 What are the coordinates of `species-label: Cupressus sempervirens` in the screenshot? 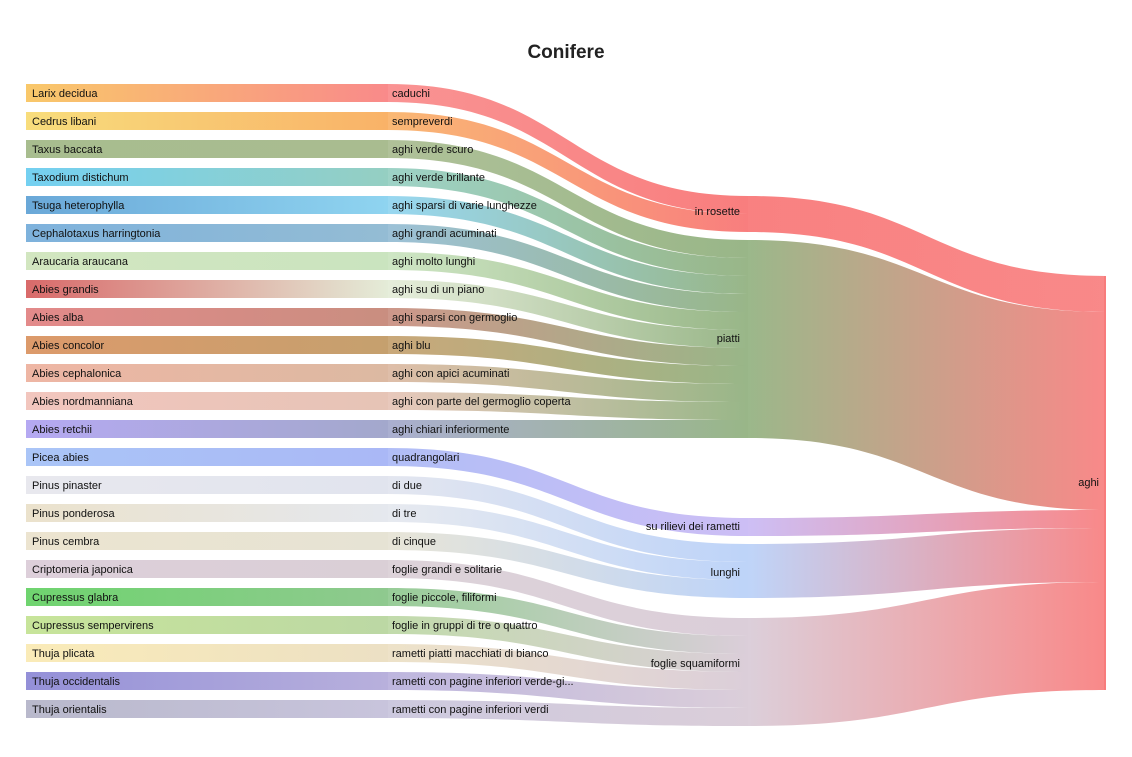 It's located at (93, 626).